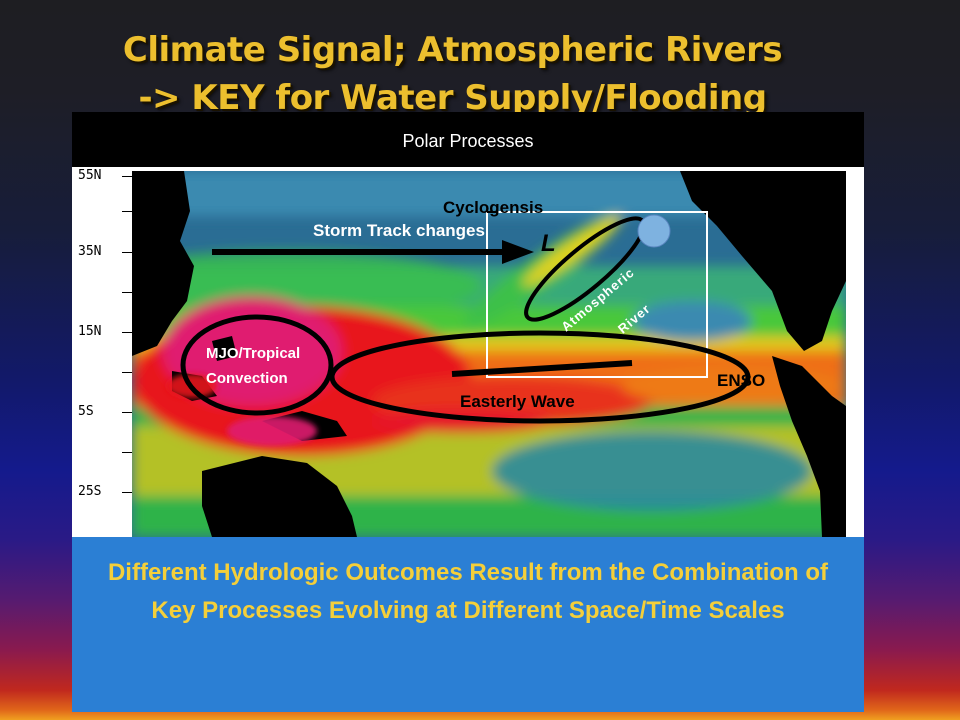 Image resolution: width=960 pixels, height=720 pixels. Describe the element at coordinates (86, 411) in the screenshot. I see `lat-label-5s: 5S` at that location.